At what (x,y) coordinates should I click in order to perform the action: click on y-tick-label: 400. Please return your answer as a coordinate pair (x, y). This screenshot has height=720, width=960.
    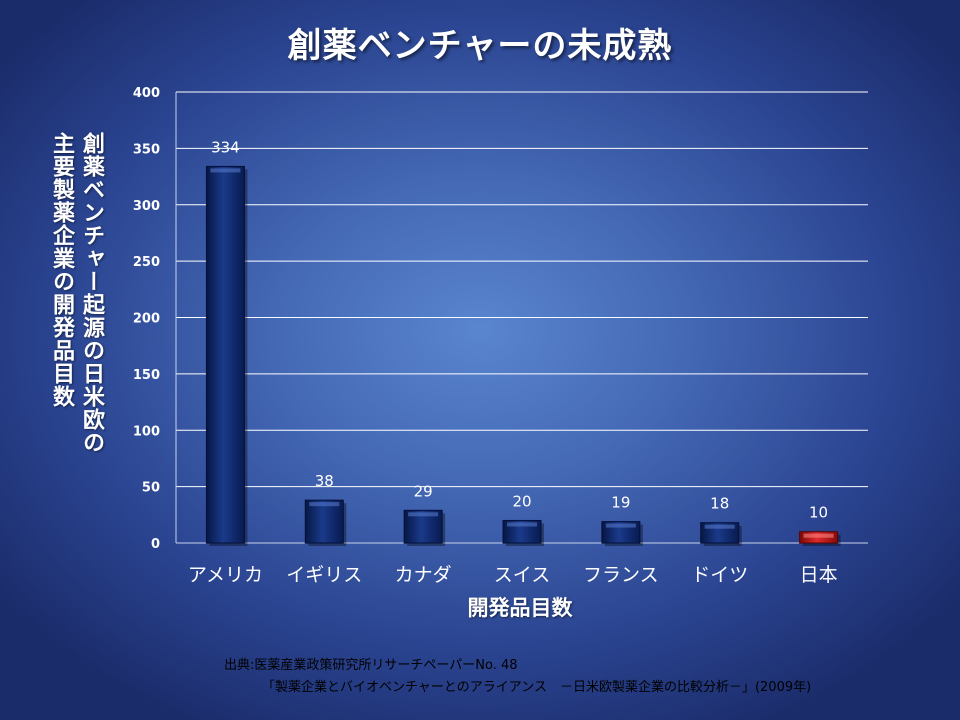
    Looking at the image, I should click on (146, 93).